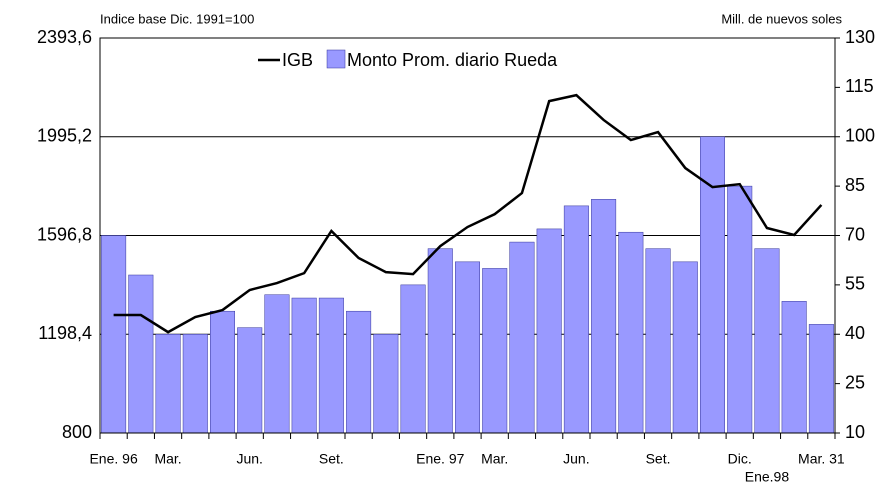  Describe the element at coordinates (177, 18) in the screenshot. I see `y-axis-label: Indice base Dic. 1991=100` at that location.